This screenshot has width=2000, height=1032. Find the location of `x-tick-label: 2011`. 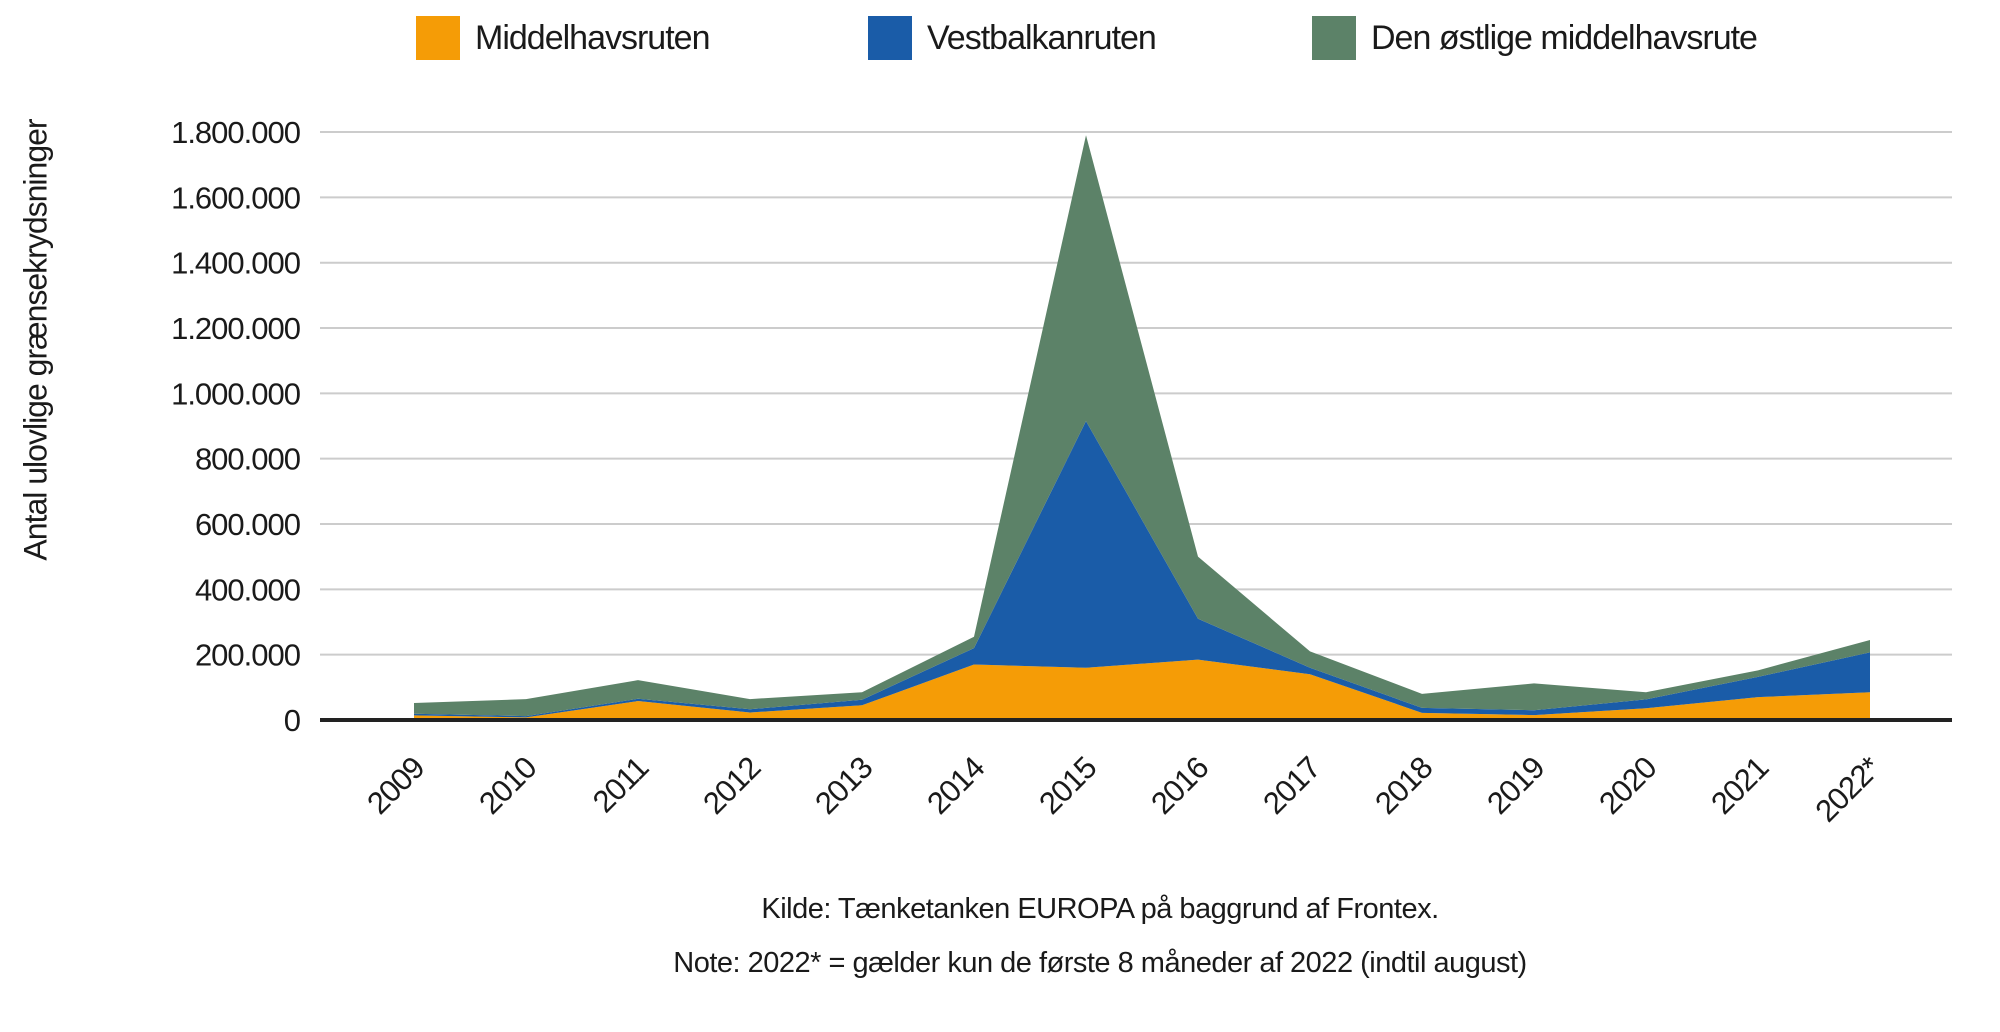

x-tick-label: 2011 is located at coordinates (620, 784).